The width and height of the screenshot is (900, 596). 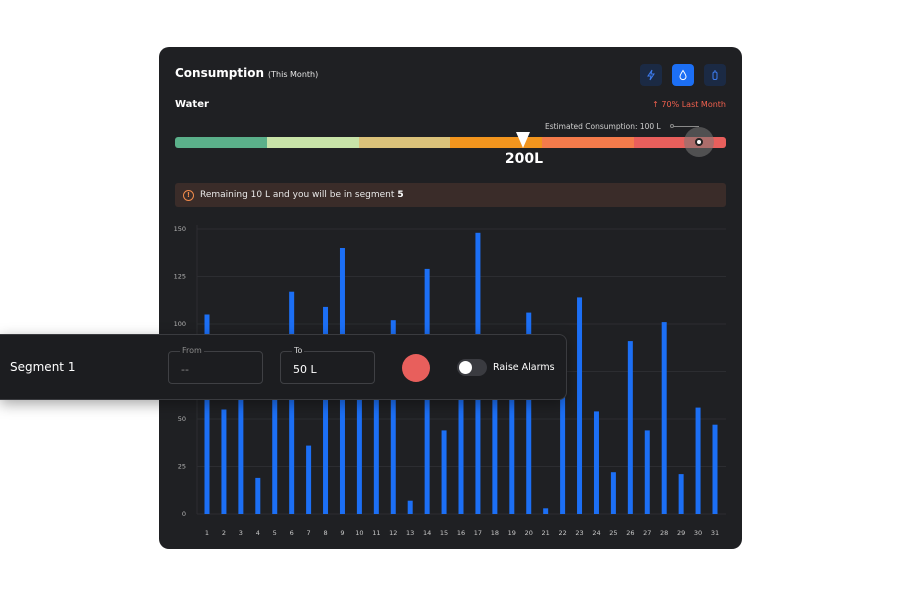 I want to click on x-tick-label: 4, so click(x=258, y=533).